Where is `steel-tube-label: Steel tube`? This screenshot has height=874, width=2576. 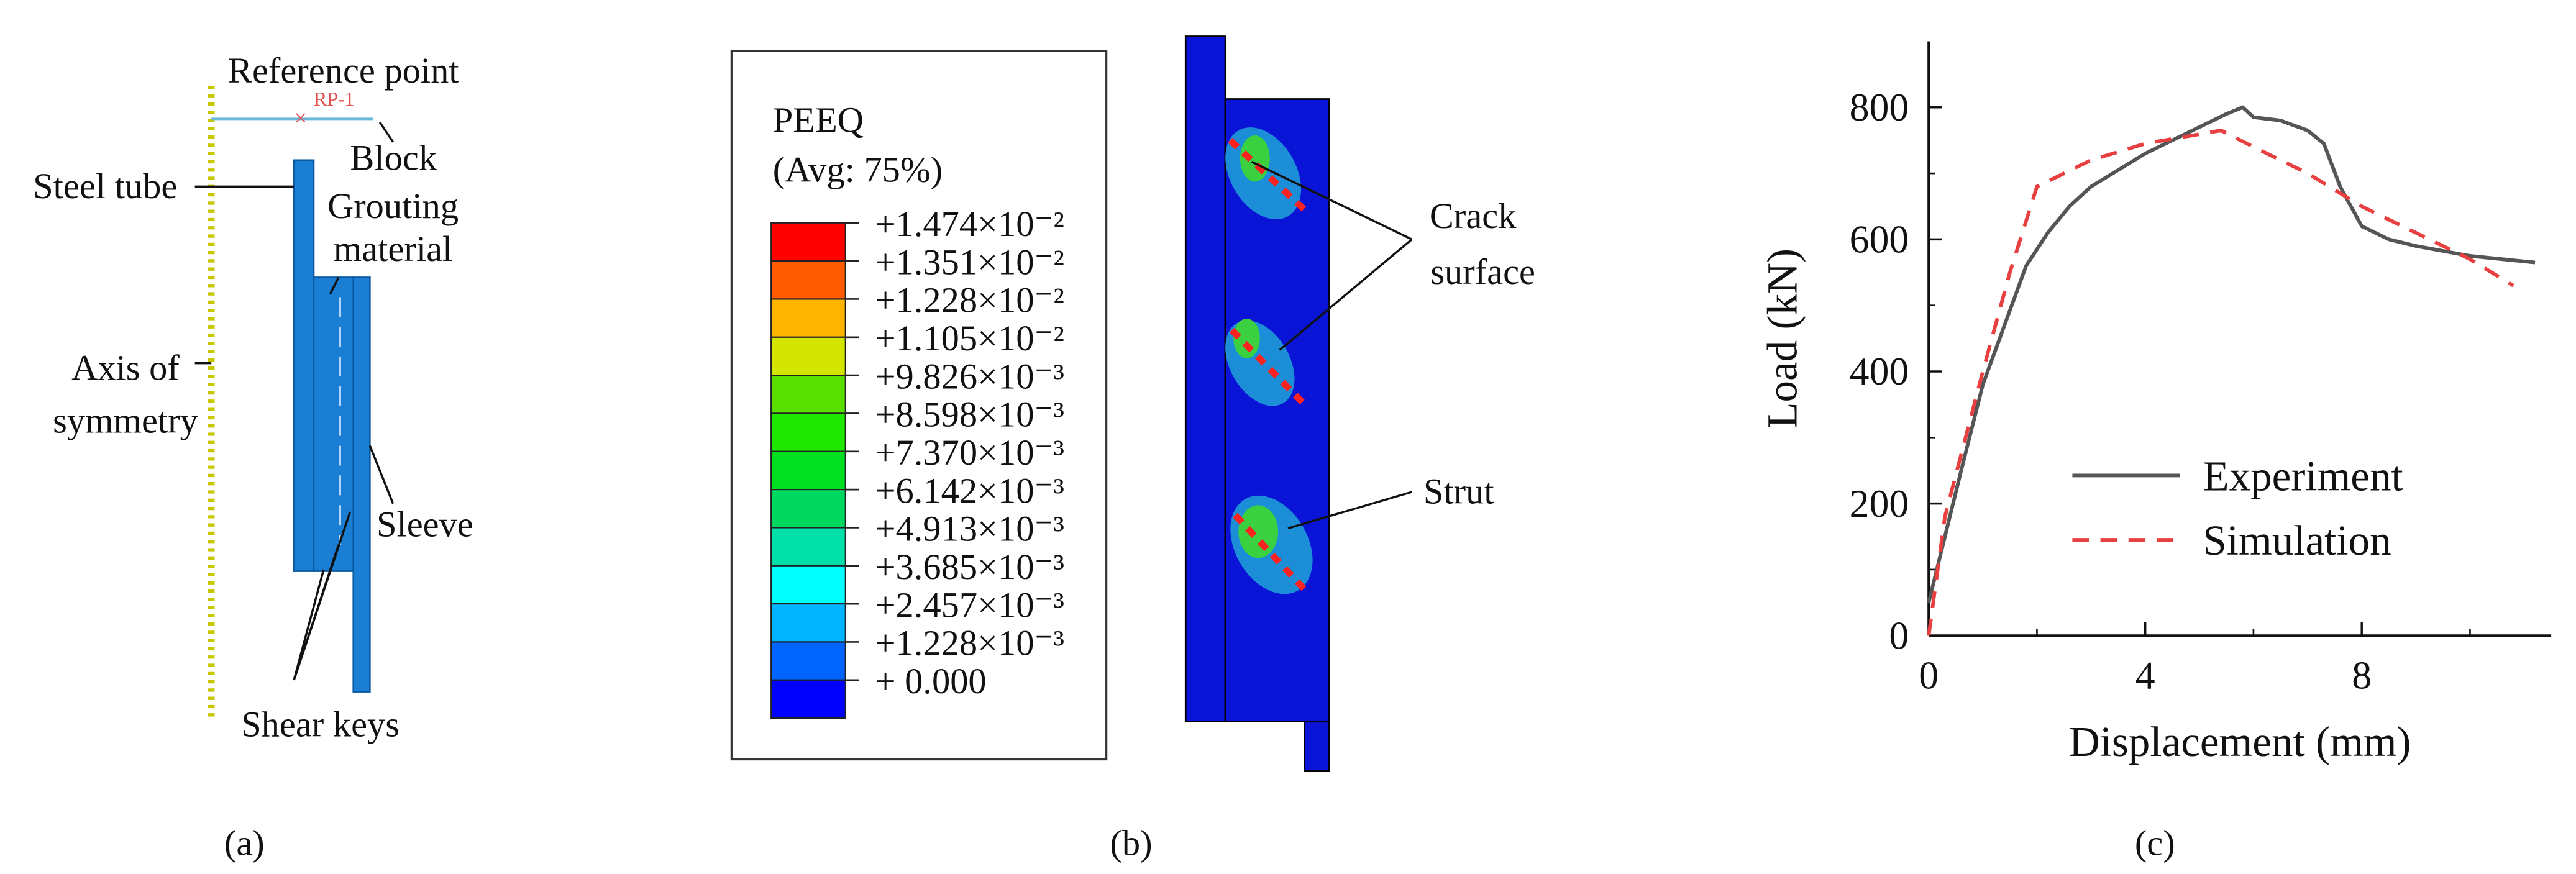
steel-tube-label: Steel tube is located at coordinates (105, 186).